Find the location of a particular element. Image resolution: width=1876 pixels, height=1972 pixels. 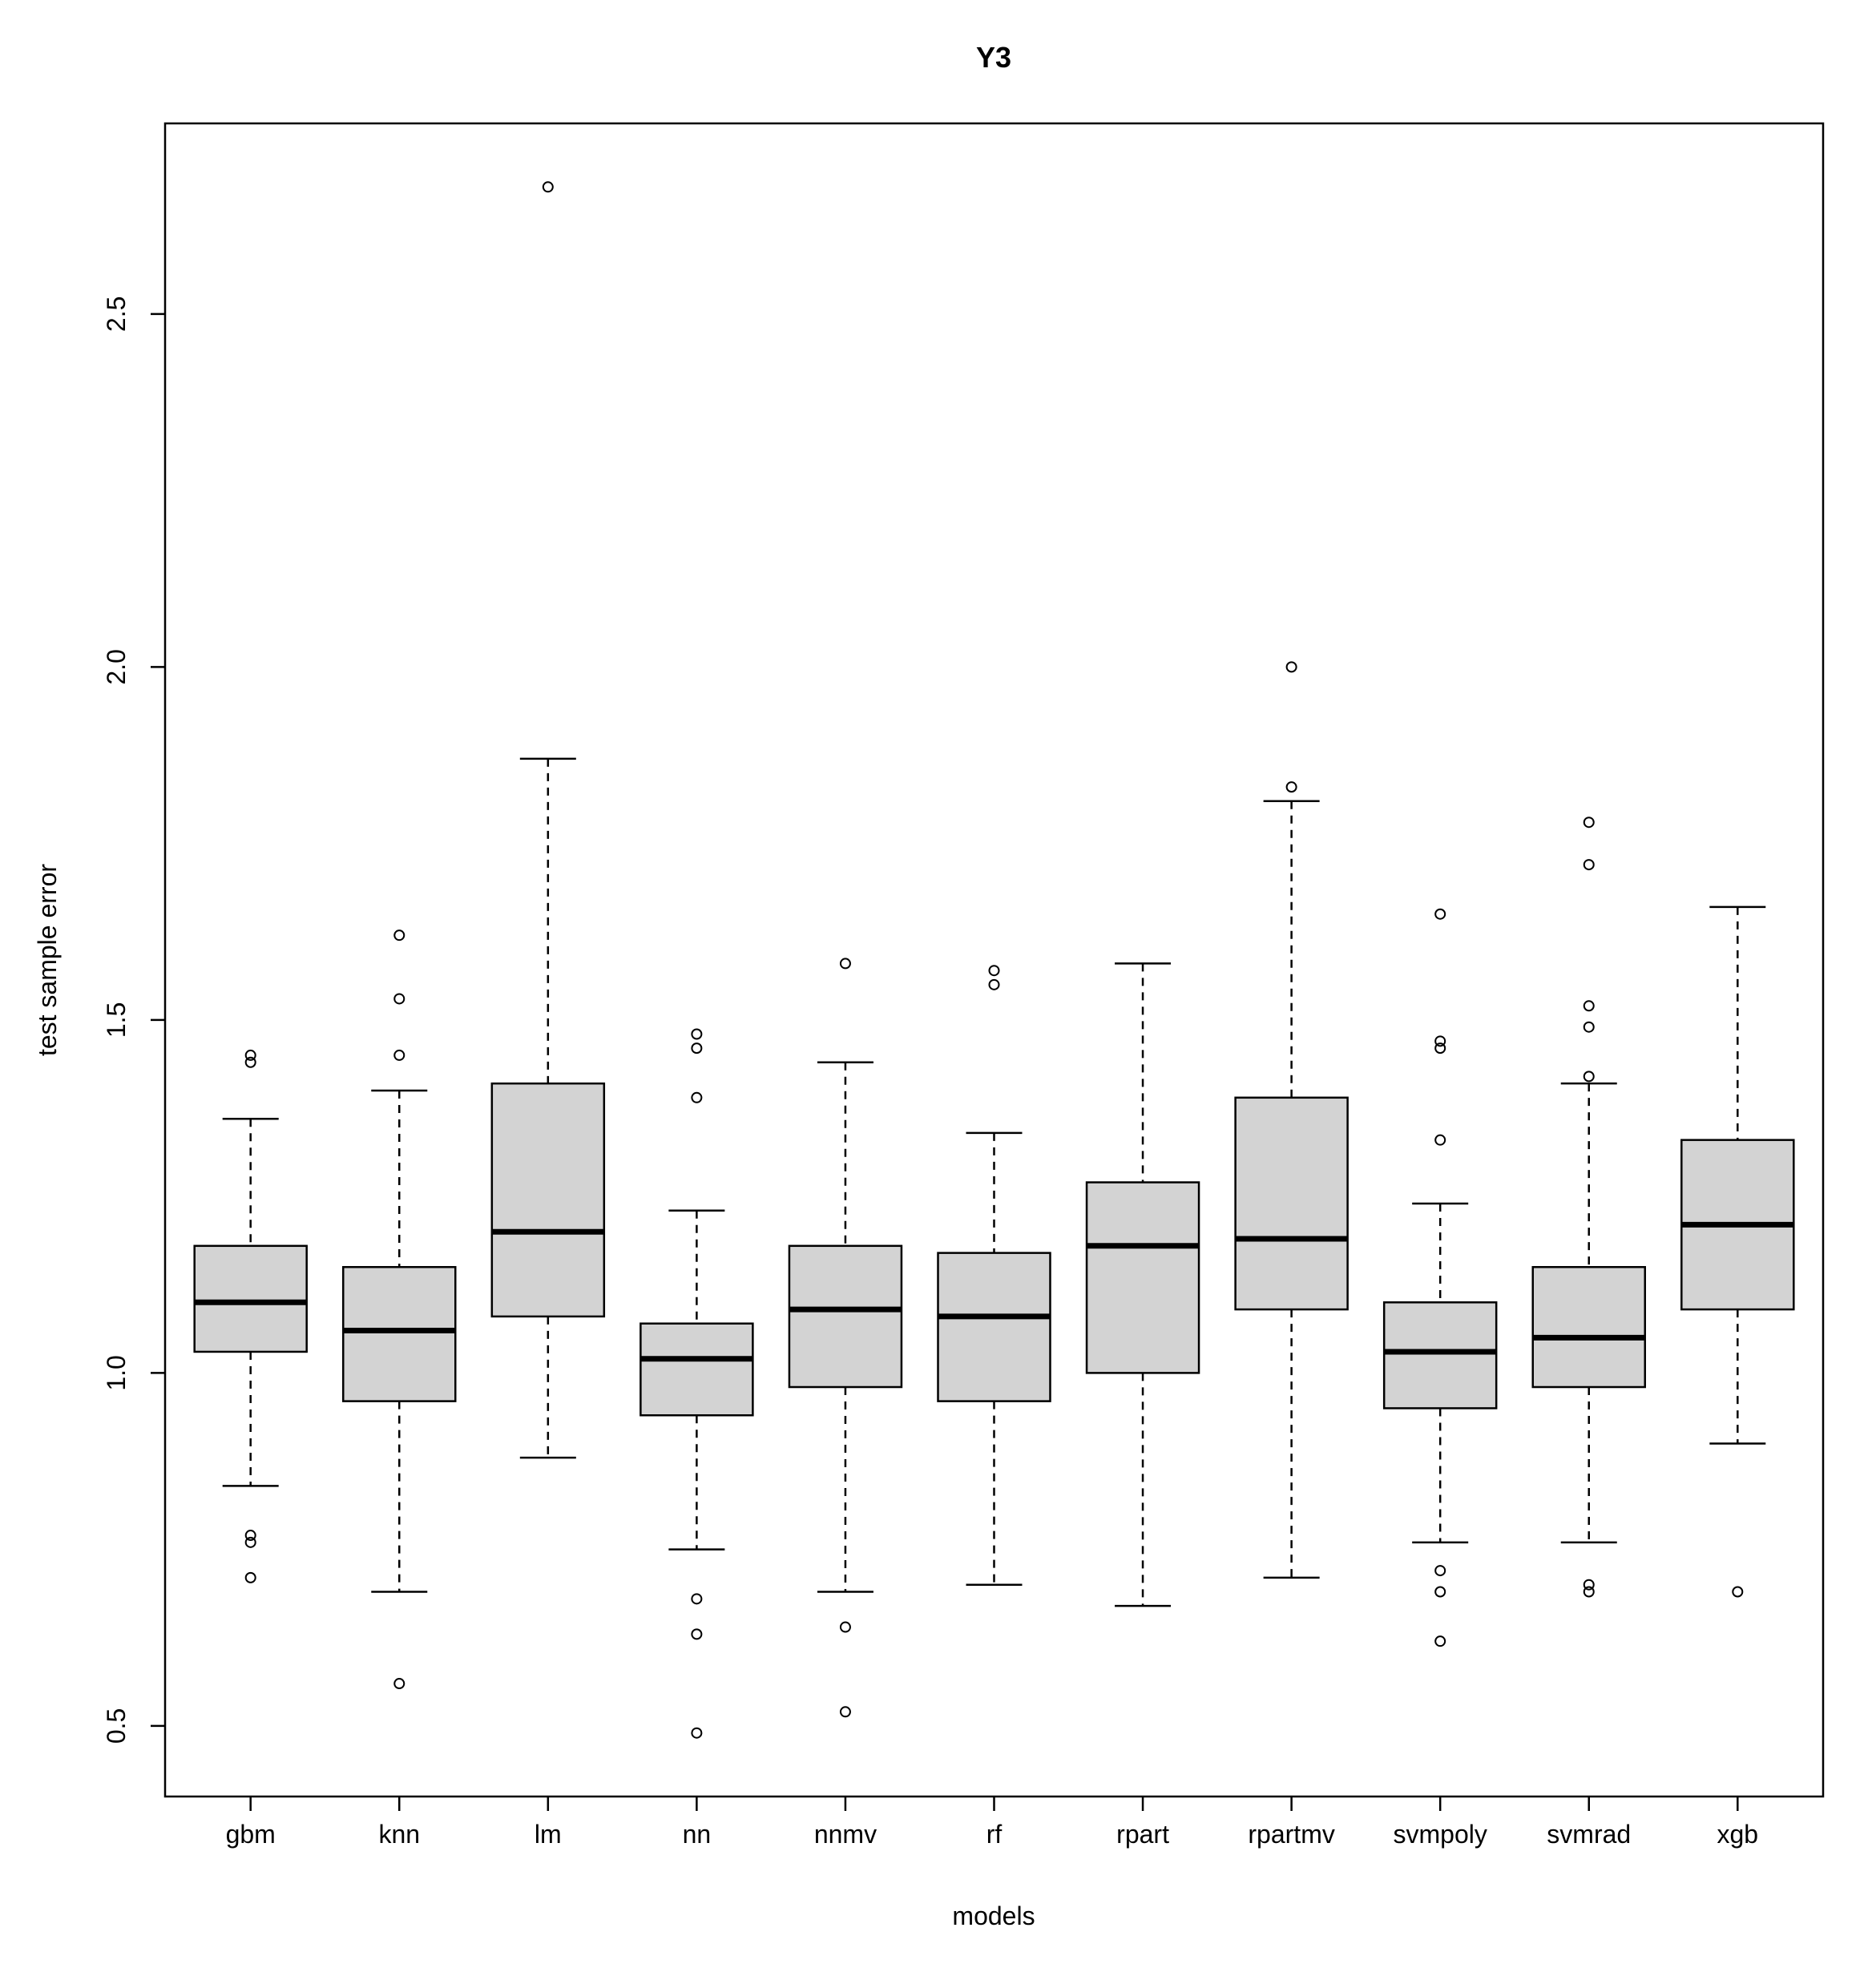

x-tick-label: svmpoly is located at coordinates (1441, 1834).